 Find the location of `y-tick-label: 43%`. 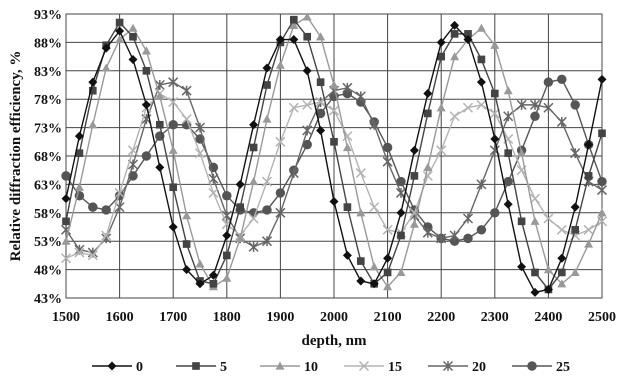

y-tick-label: 43% is located at coordinates (48, 299).